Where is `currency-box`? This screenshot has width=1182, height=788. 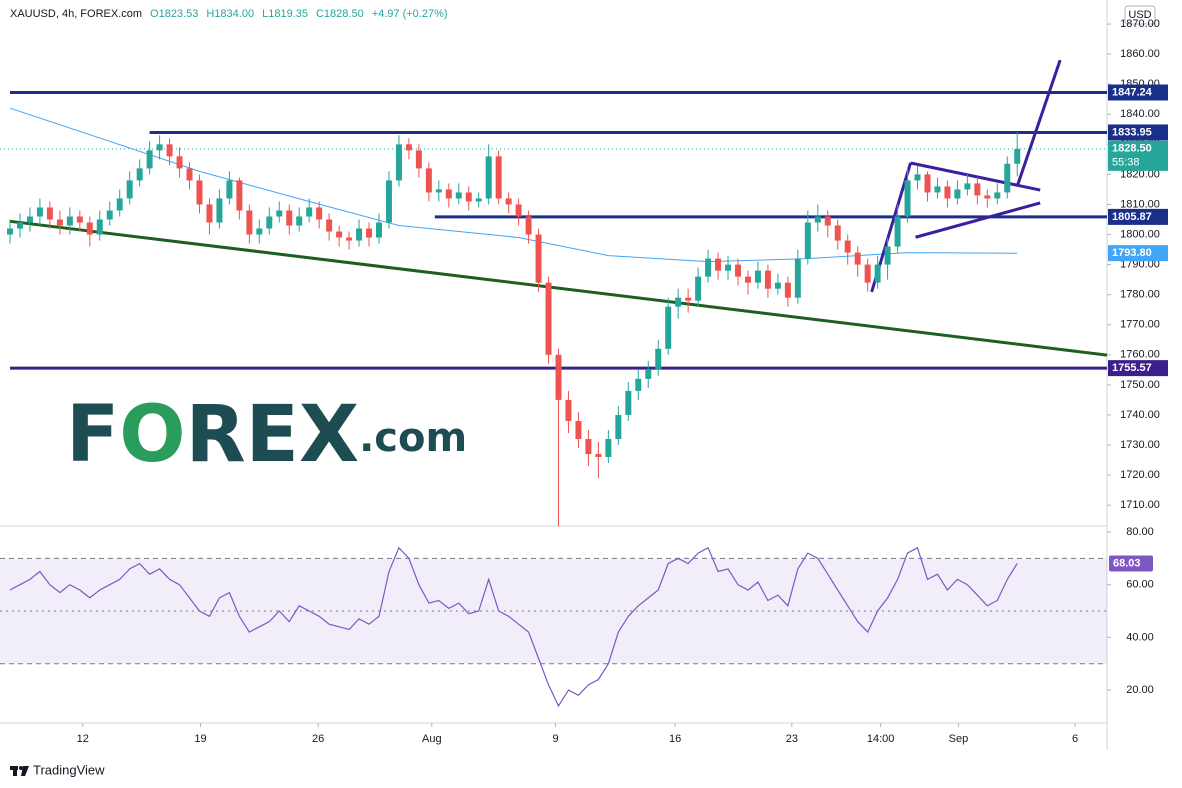 currency-box is located at coordinates (1140, 15).